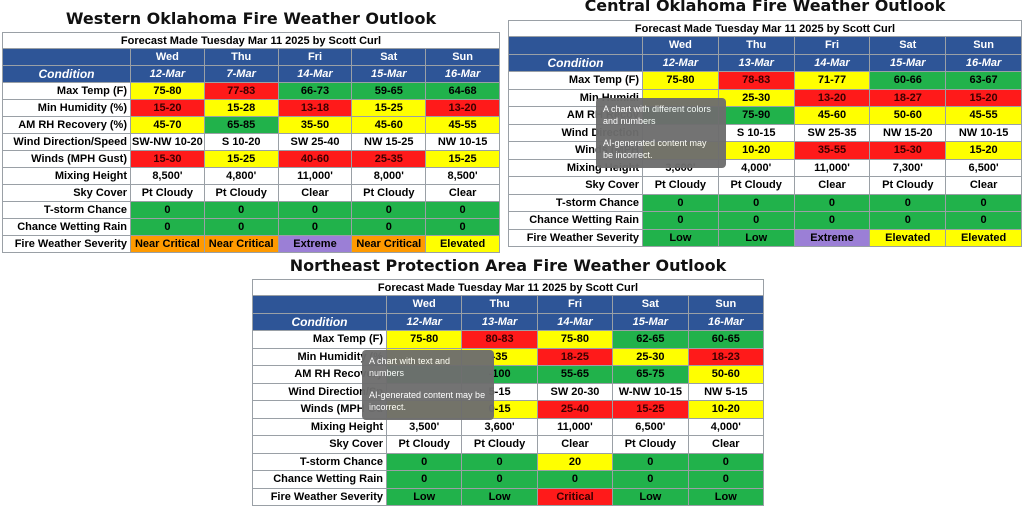 This screenshot has width=1024, height=515. What do you see at coordinates (167, 125) in the screenshot?
I see `value-cell: 45-70` at bounding box center [167, 125].